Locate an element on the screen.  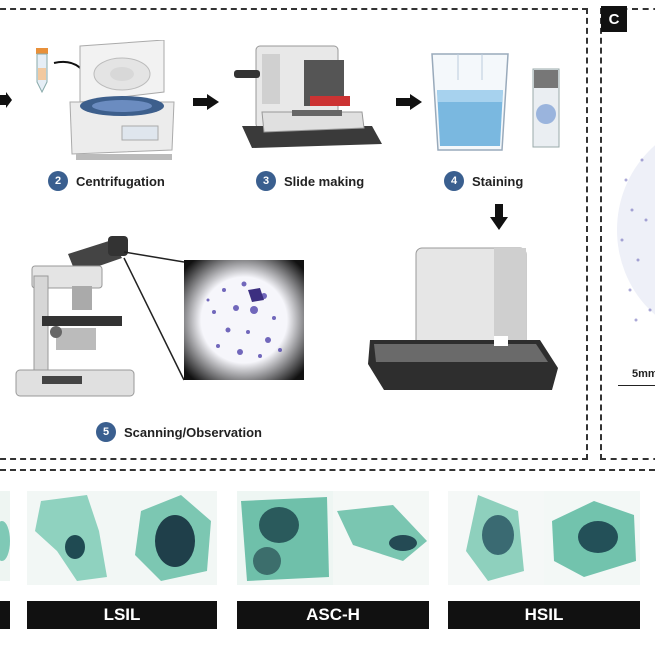
category-bar-hsil: HSIL is located at coordinates (544, 615).